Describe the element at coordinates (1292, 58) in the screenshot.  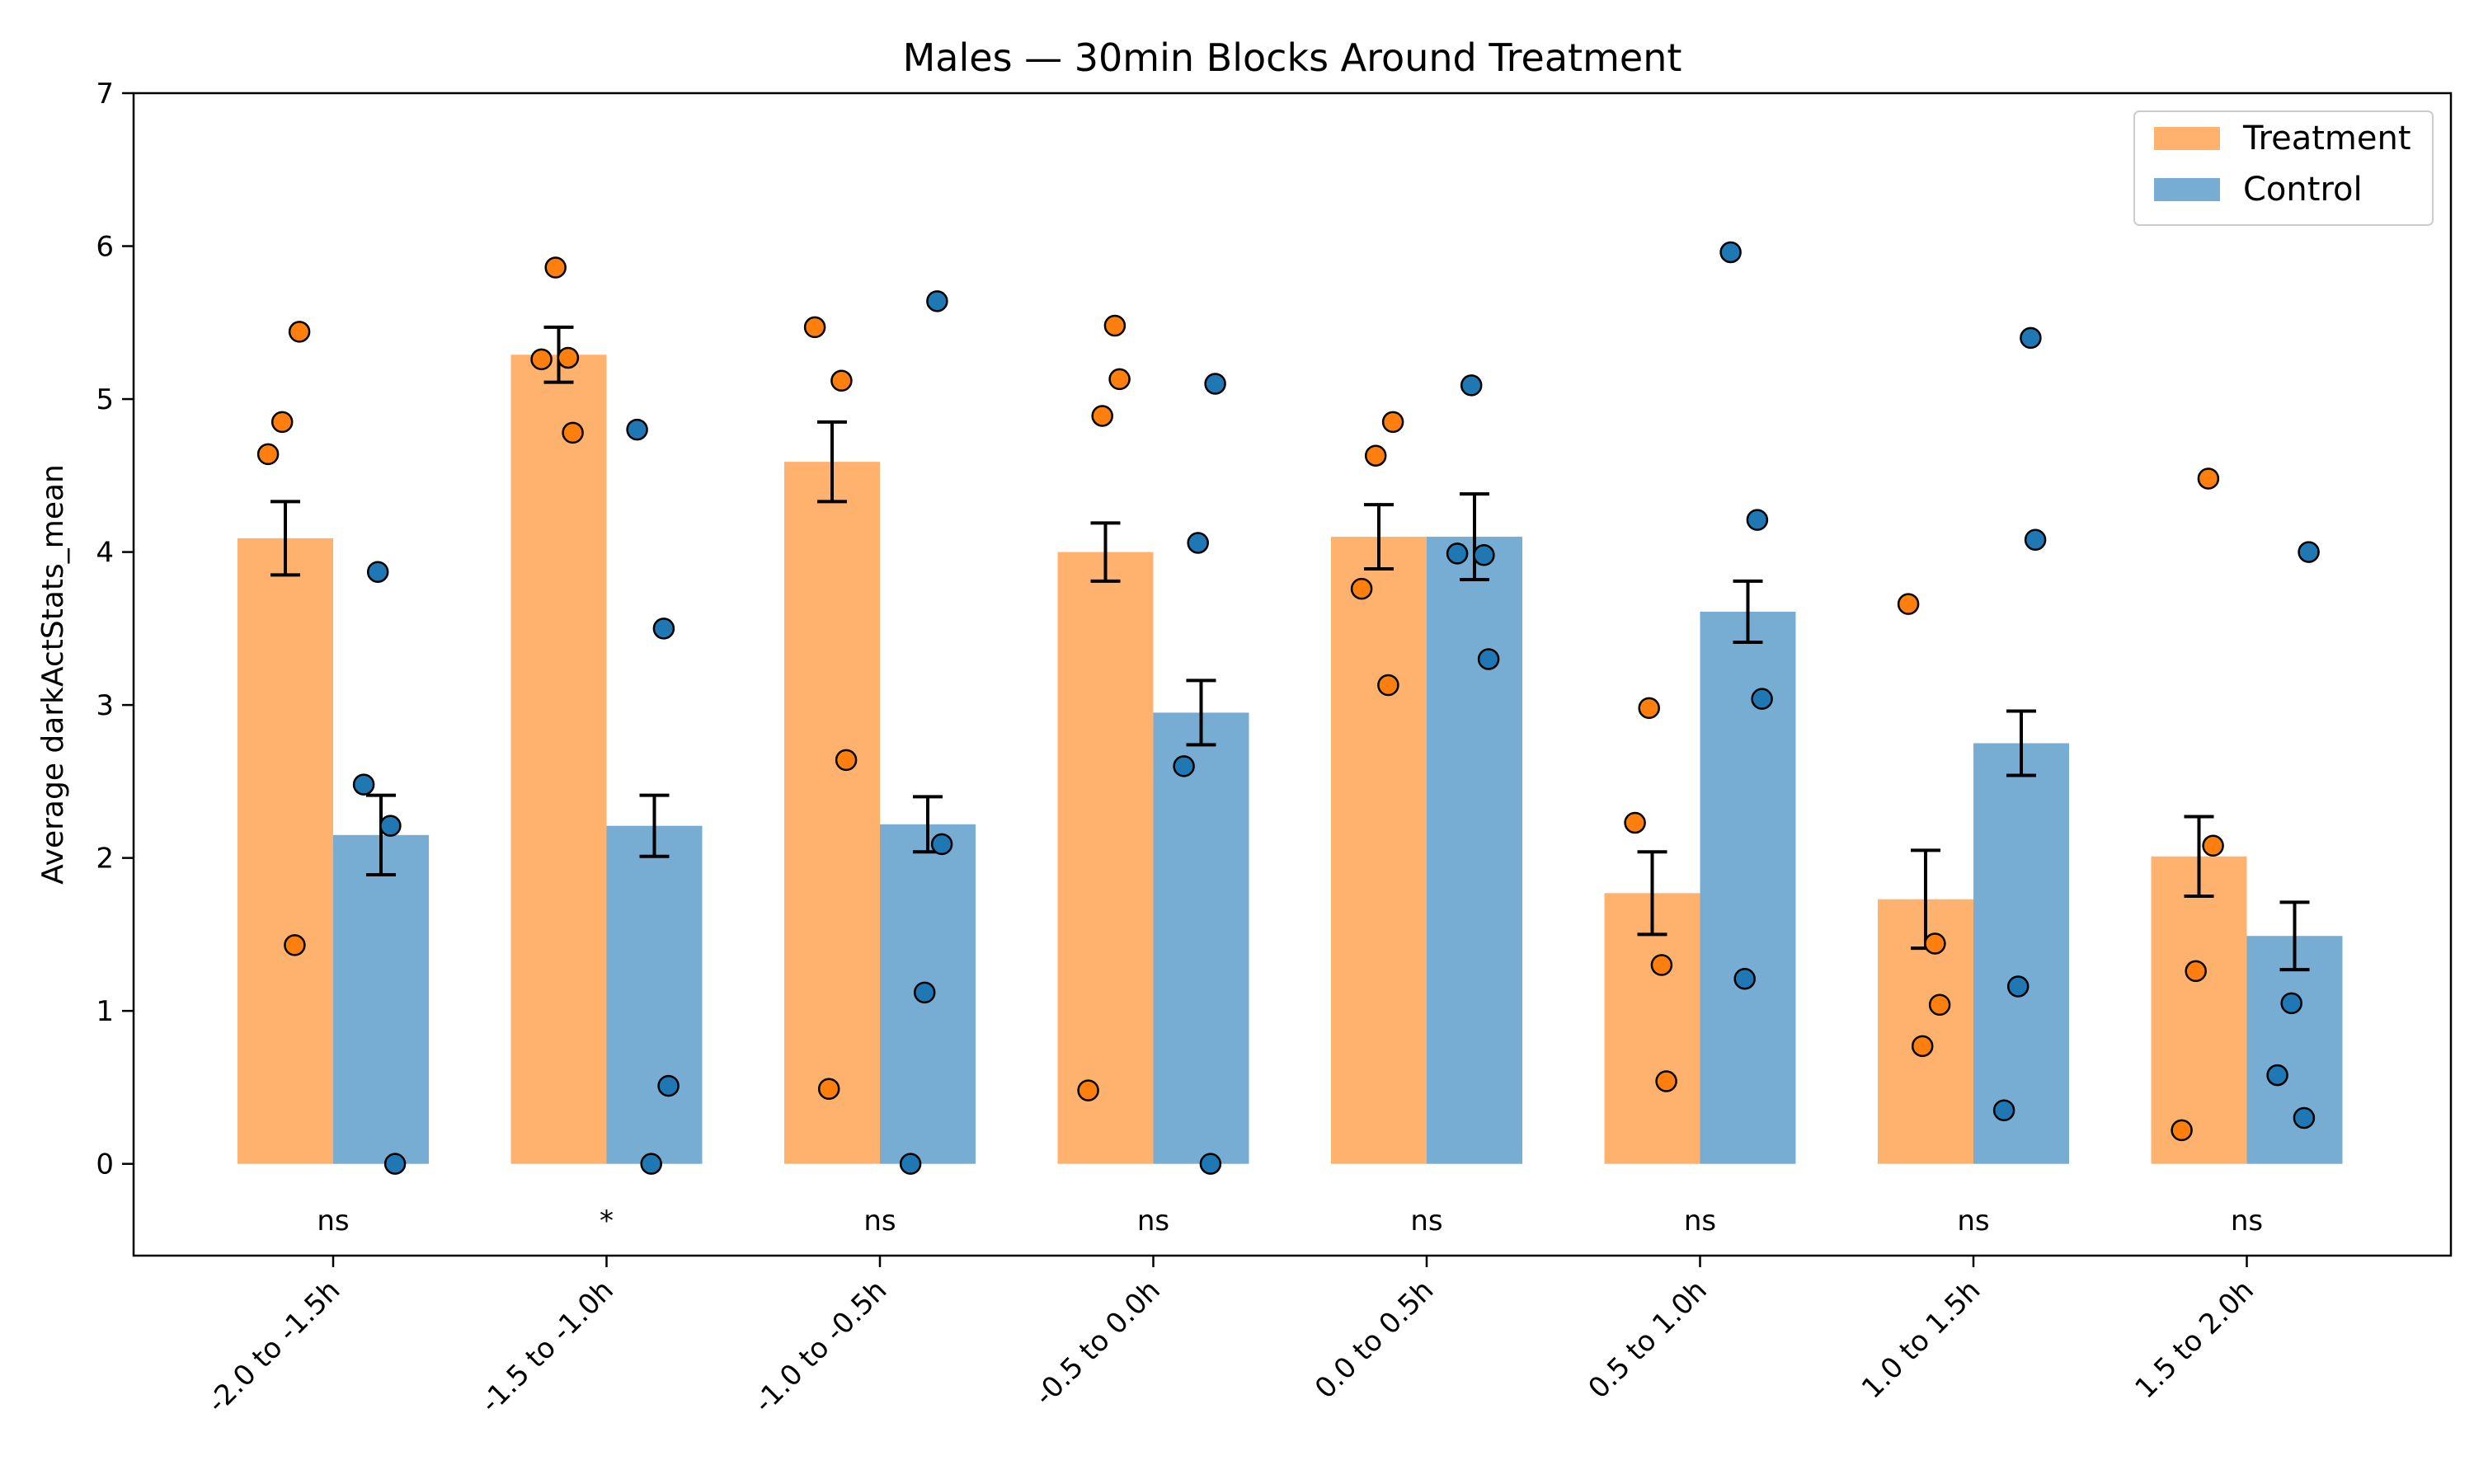
I see `chart-title: Males — 30min Blocks Around Treatment` at that location.